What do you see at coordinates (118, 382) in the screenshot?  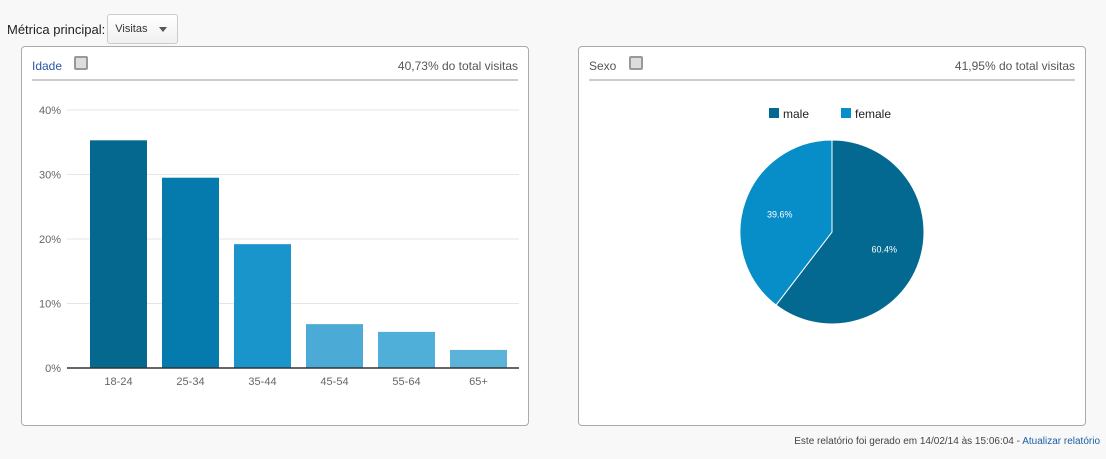 I see `x-tick-label: 18-24` at bounding box center [118, 382].